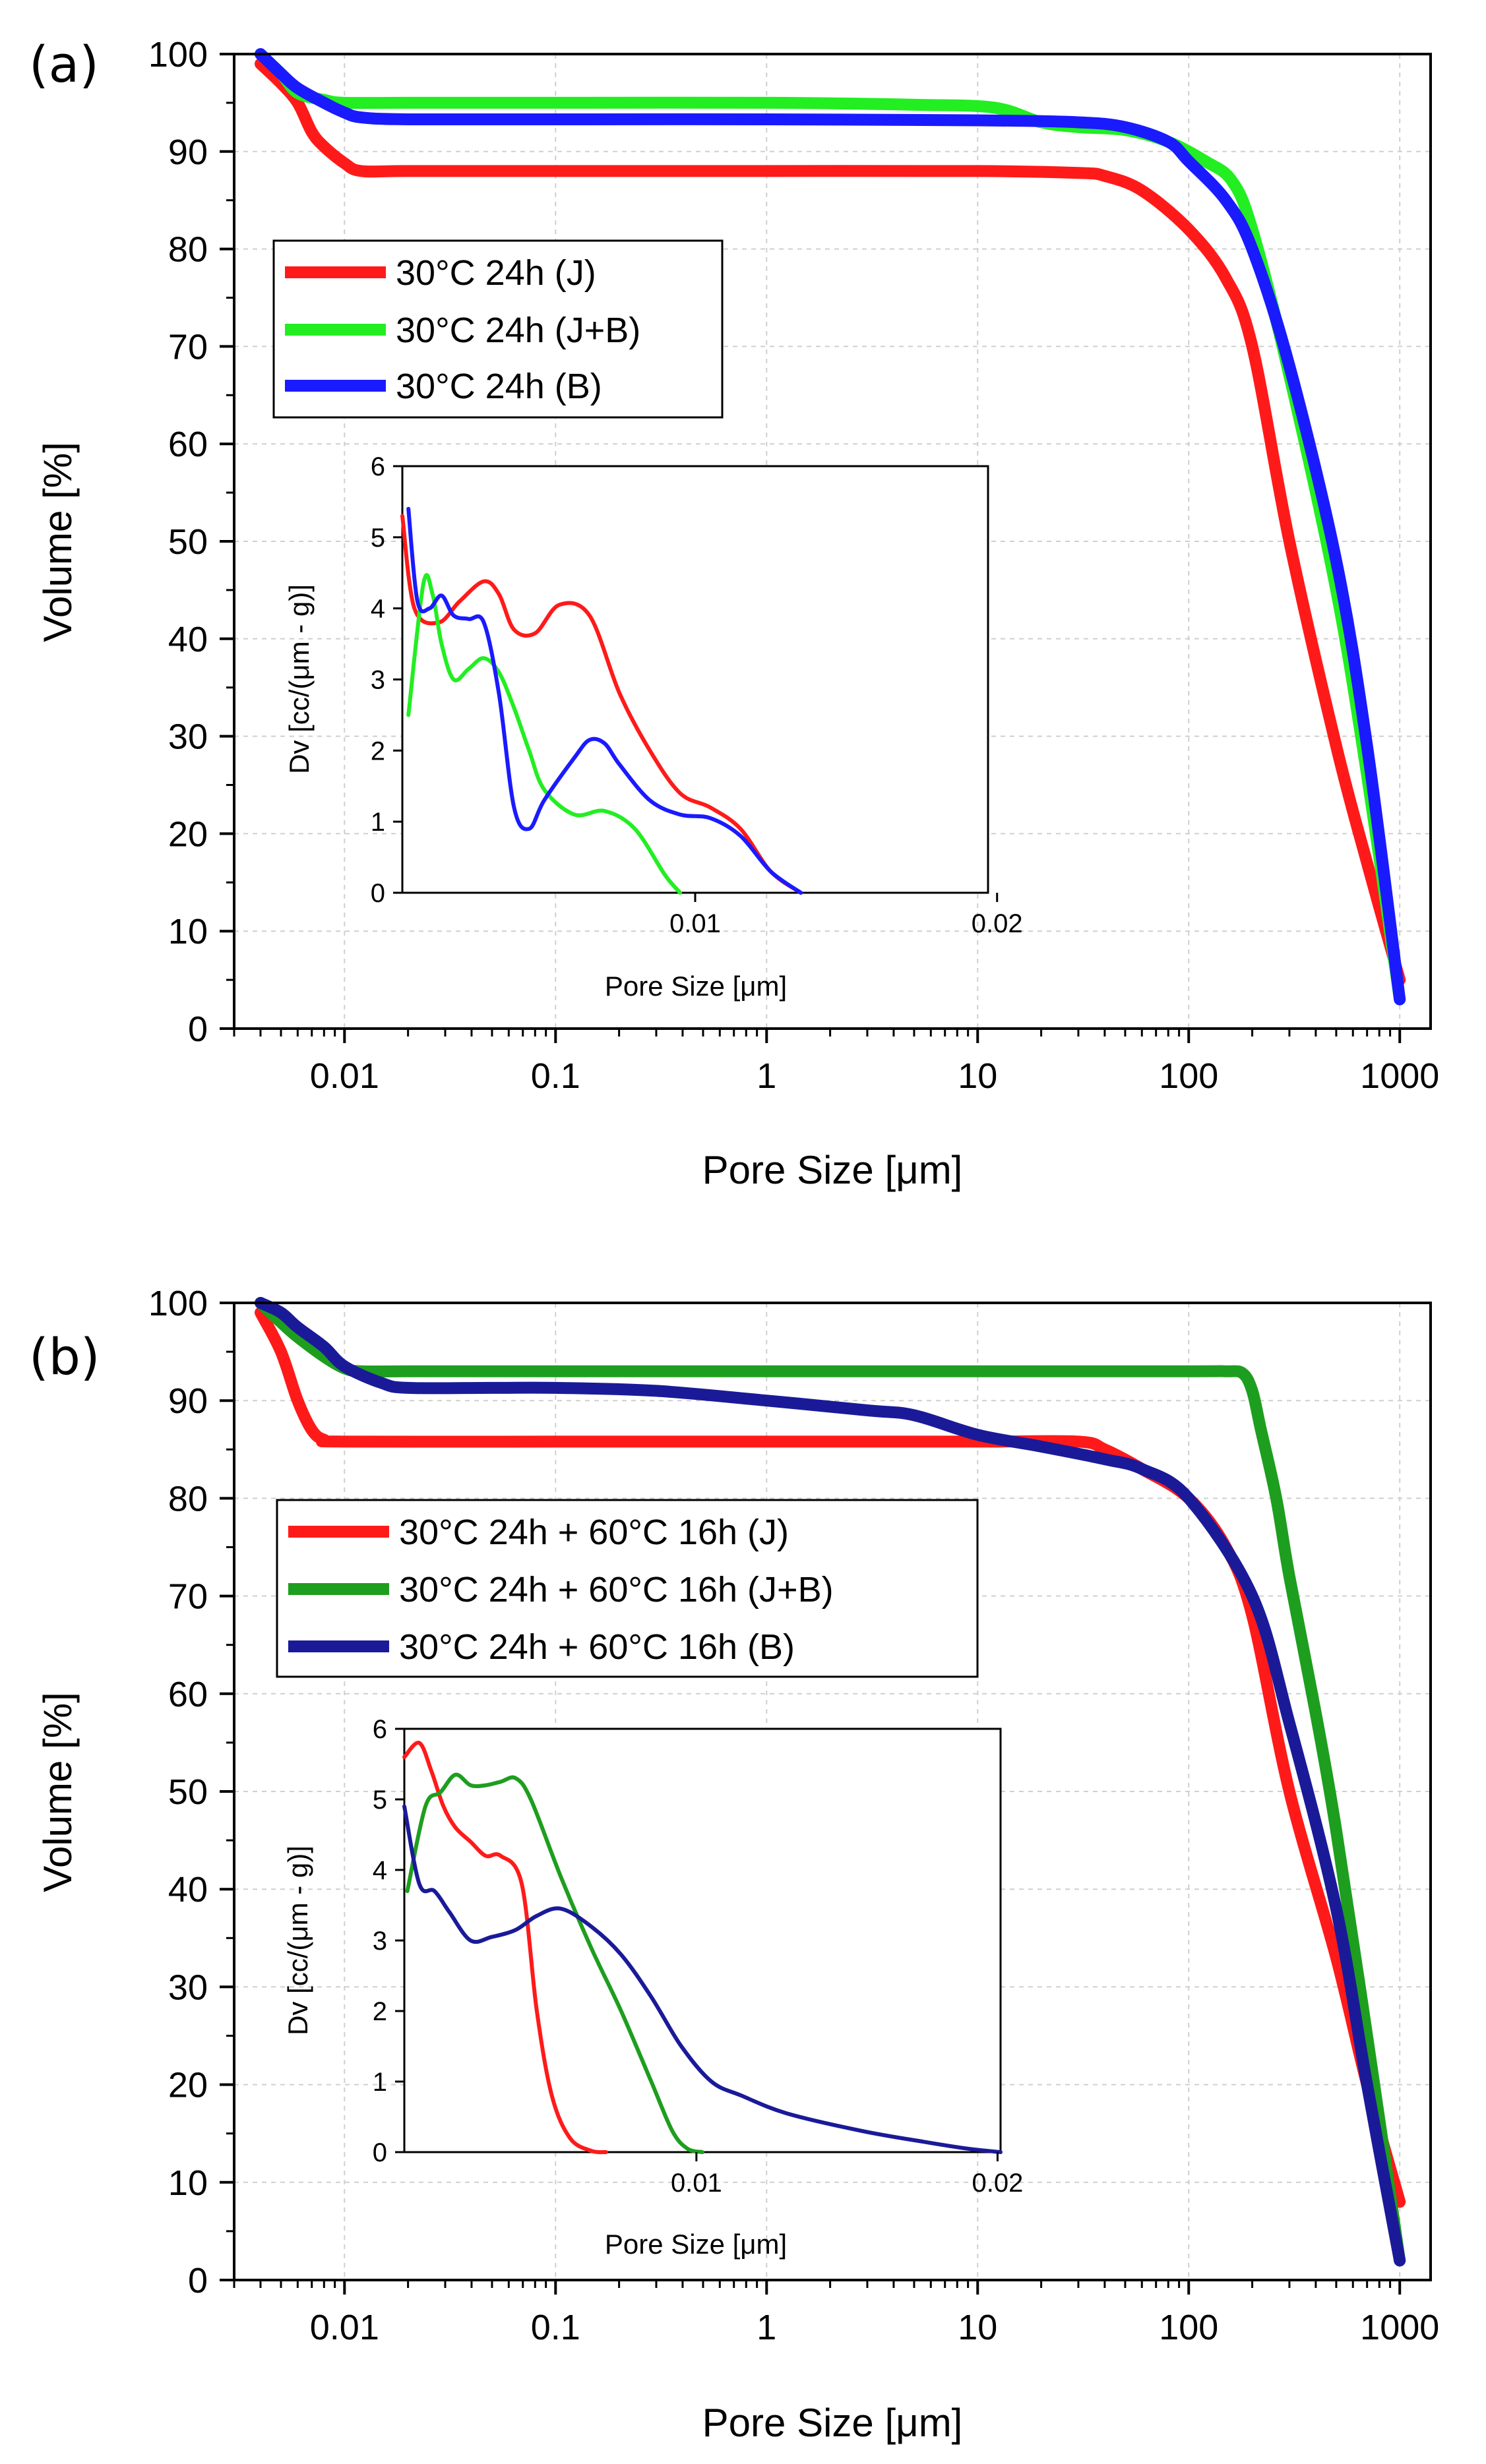  What do you see at coordinates (188, 737) in the screenshot?
I see `panel-a-y-tick-label: 30` at bounding box center [188, 737].